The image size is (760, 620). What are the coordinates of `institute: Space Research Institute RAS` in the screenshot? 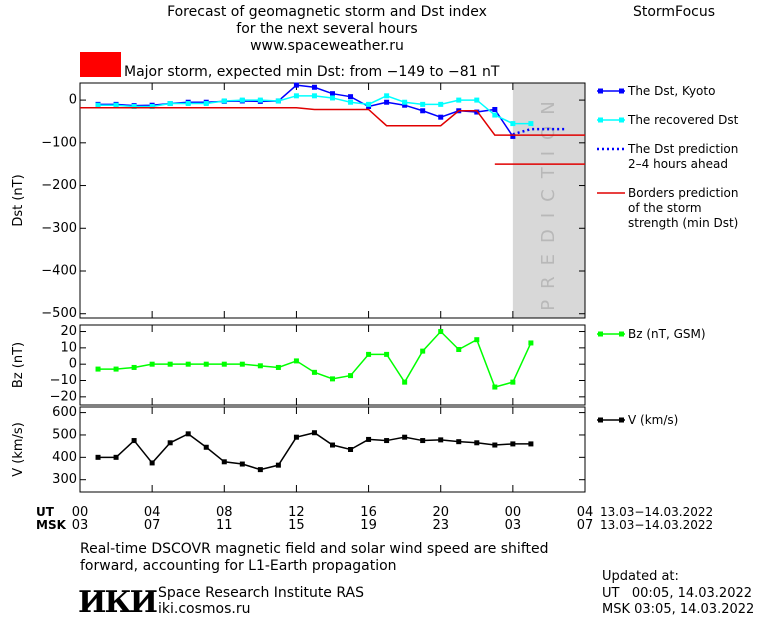 It's located at (261, 593).